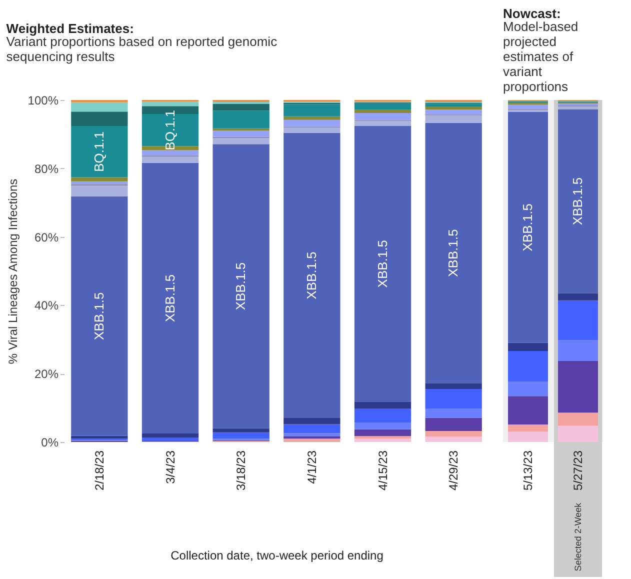 The width and height of the screenshot is (631, 579). What do you see at coordinates (383, 470) in the screenshot?
I see `x-tick-label: 4/15/23` at bounding box center [383, 470].